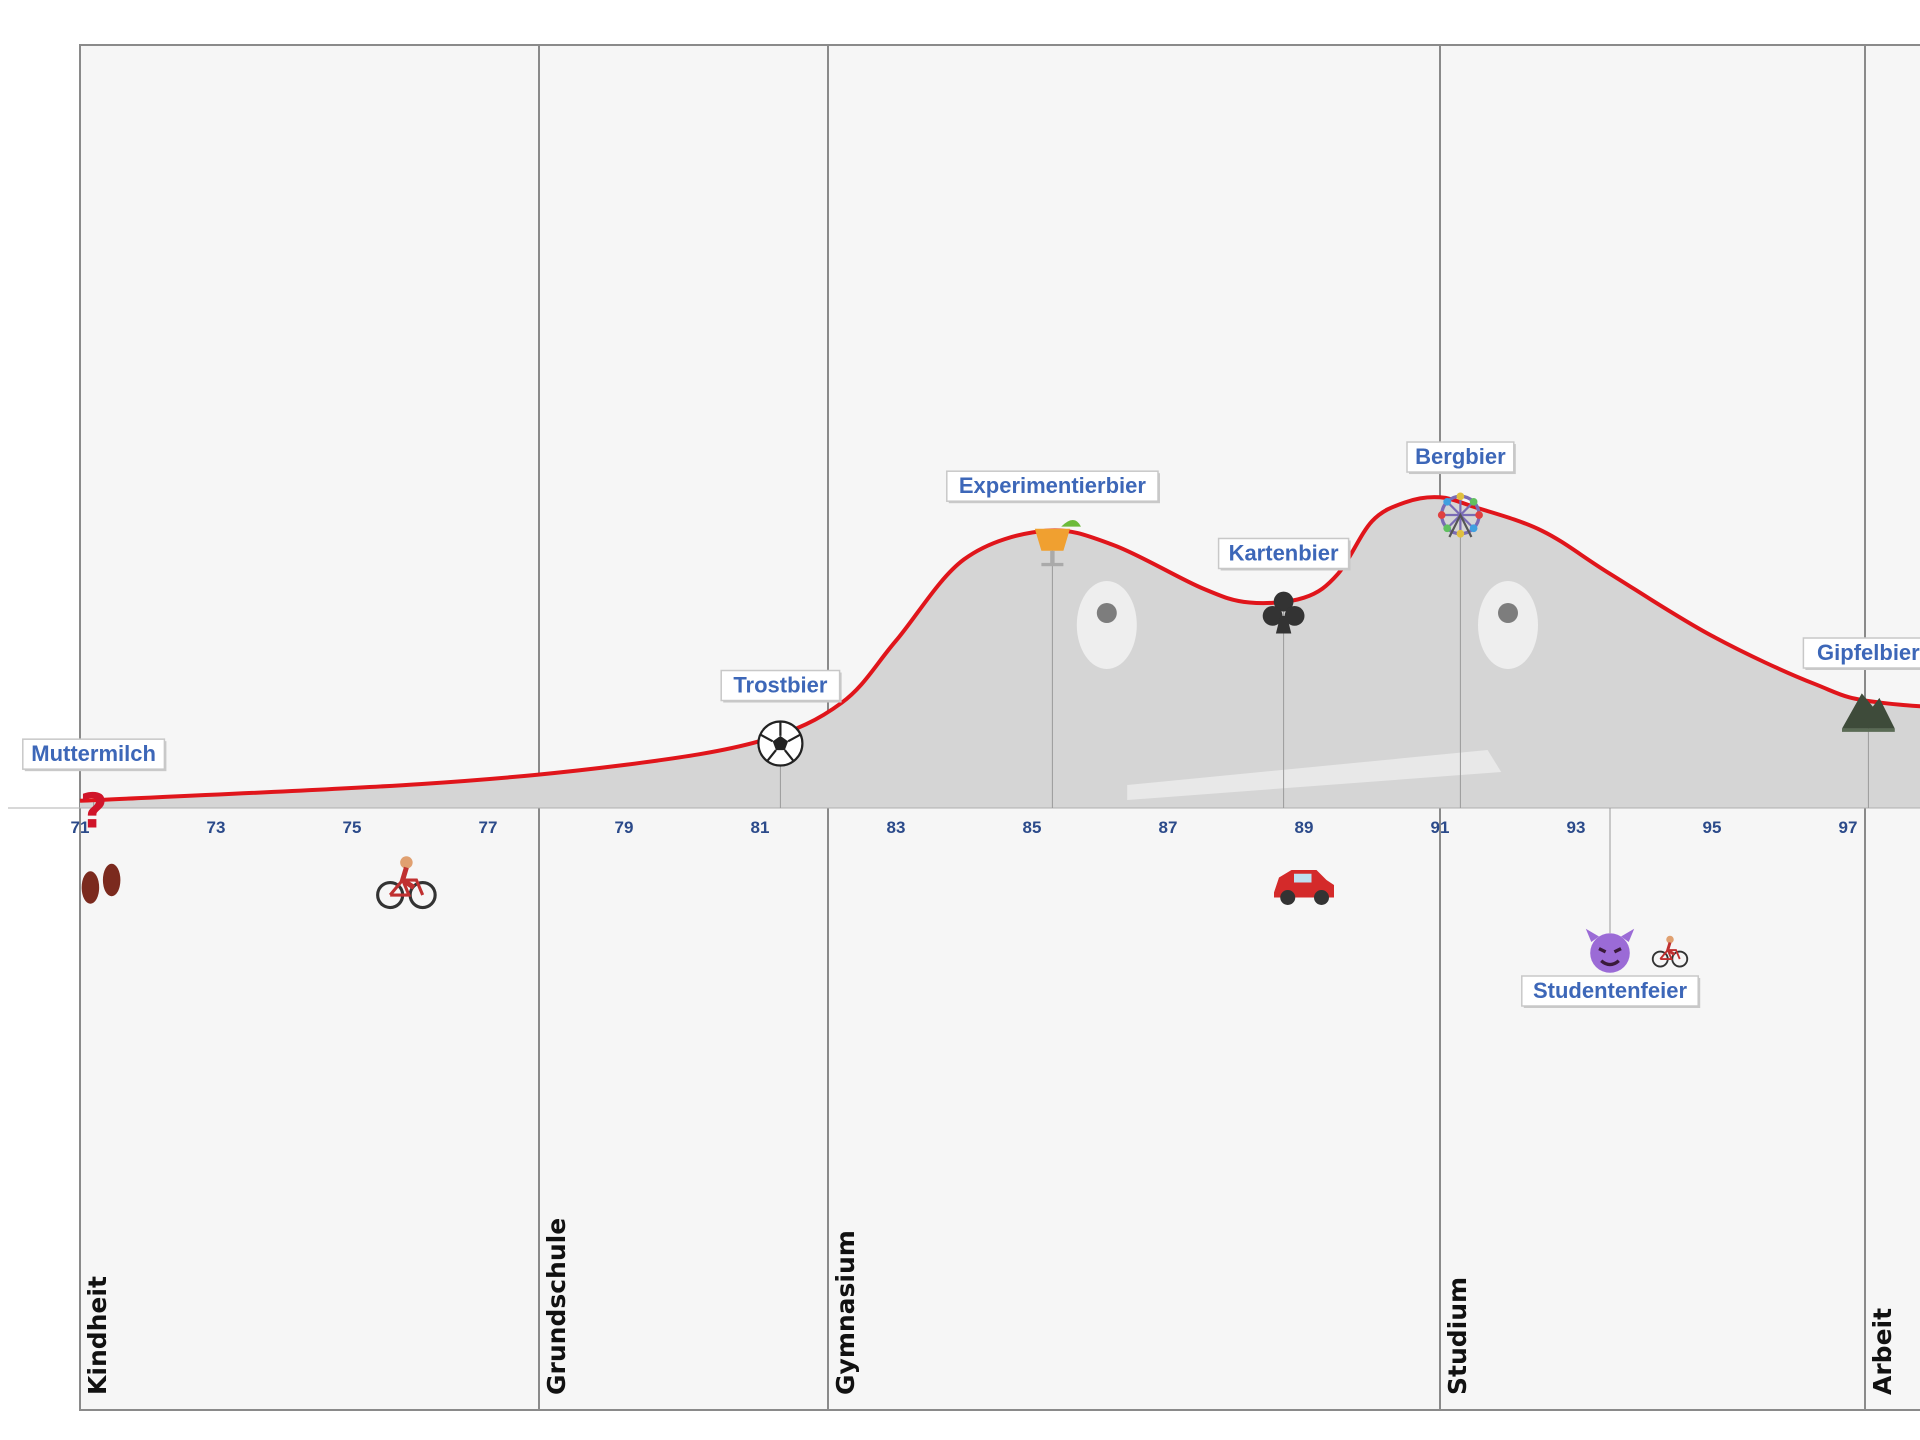 The height and width of the screenshot is (1440, 1920). I want to click on label-text: Bergbier, so click(1460, 456).